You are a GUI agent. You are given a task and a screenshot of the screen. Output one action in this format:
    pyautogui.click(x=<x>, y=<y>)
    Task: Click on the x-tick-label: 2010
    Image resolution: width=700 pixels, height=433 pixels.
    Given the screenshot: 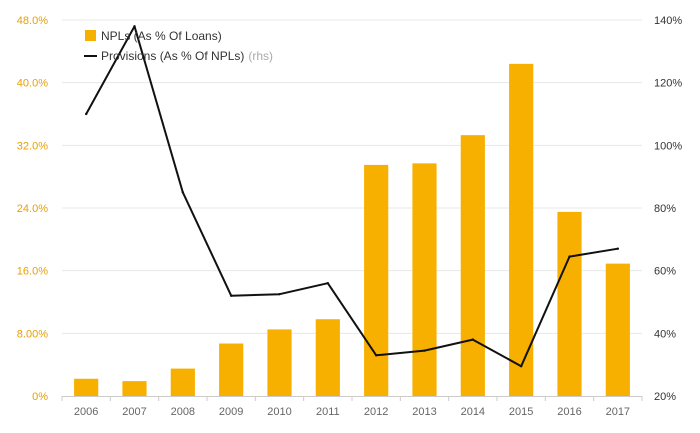 What is the action you would take?
    pyautogui.click(x=279, y=412)
    